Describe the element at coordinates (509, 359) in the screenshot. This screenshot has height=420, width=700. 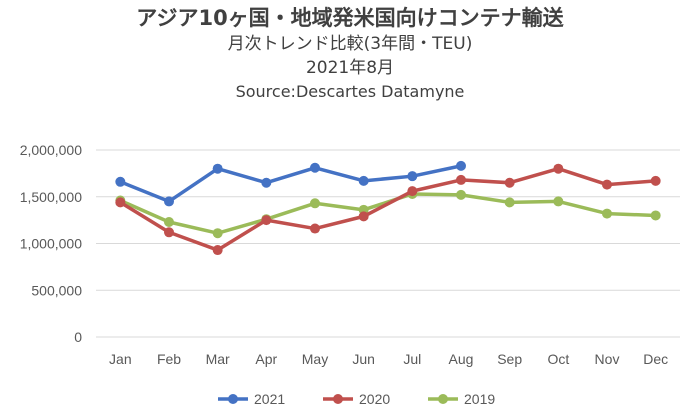
I see `x-tick-label: Sep` at that location.